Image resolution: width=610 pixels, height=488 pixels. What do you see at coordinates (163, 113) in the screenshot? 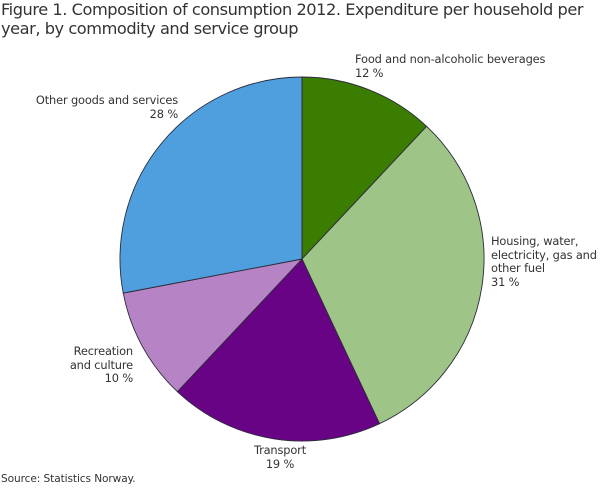
I see `label-other-value: 28 %` at bounding box center [163, 113].